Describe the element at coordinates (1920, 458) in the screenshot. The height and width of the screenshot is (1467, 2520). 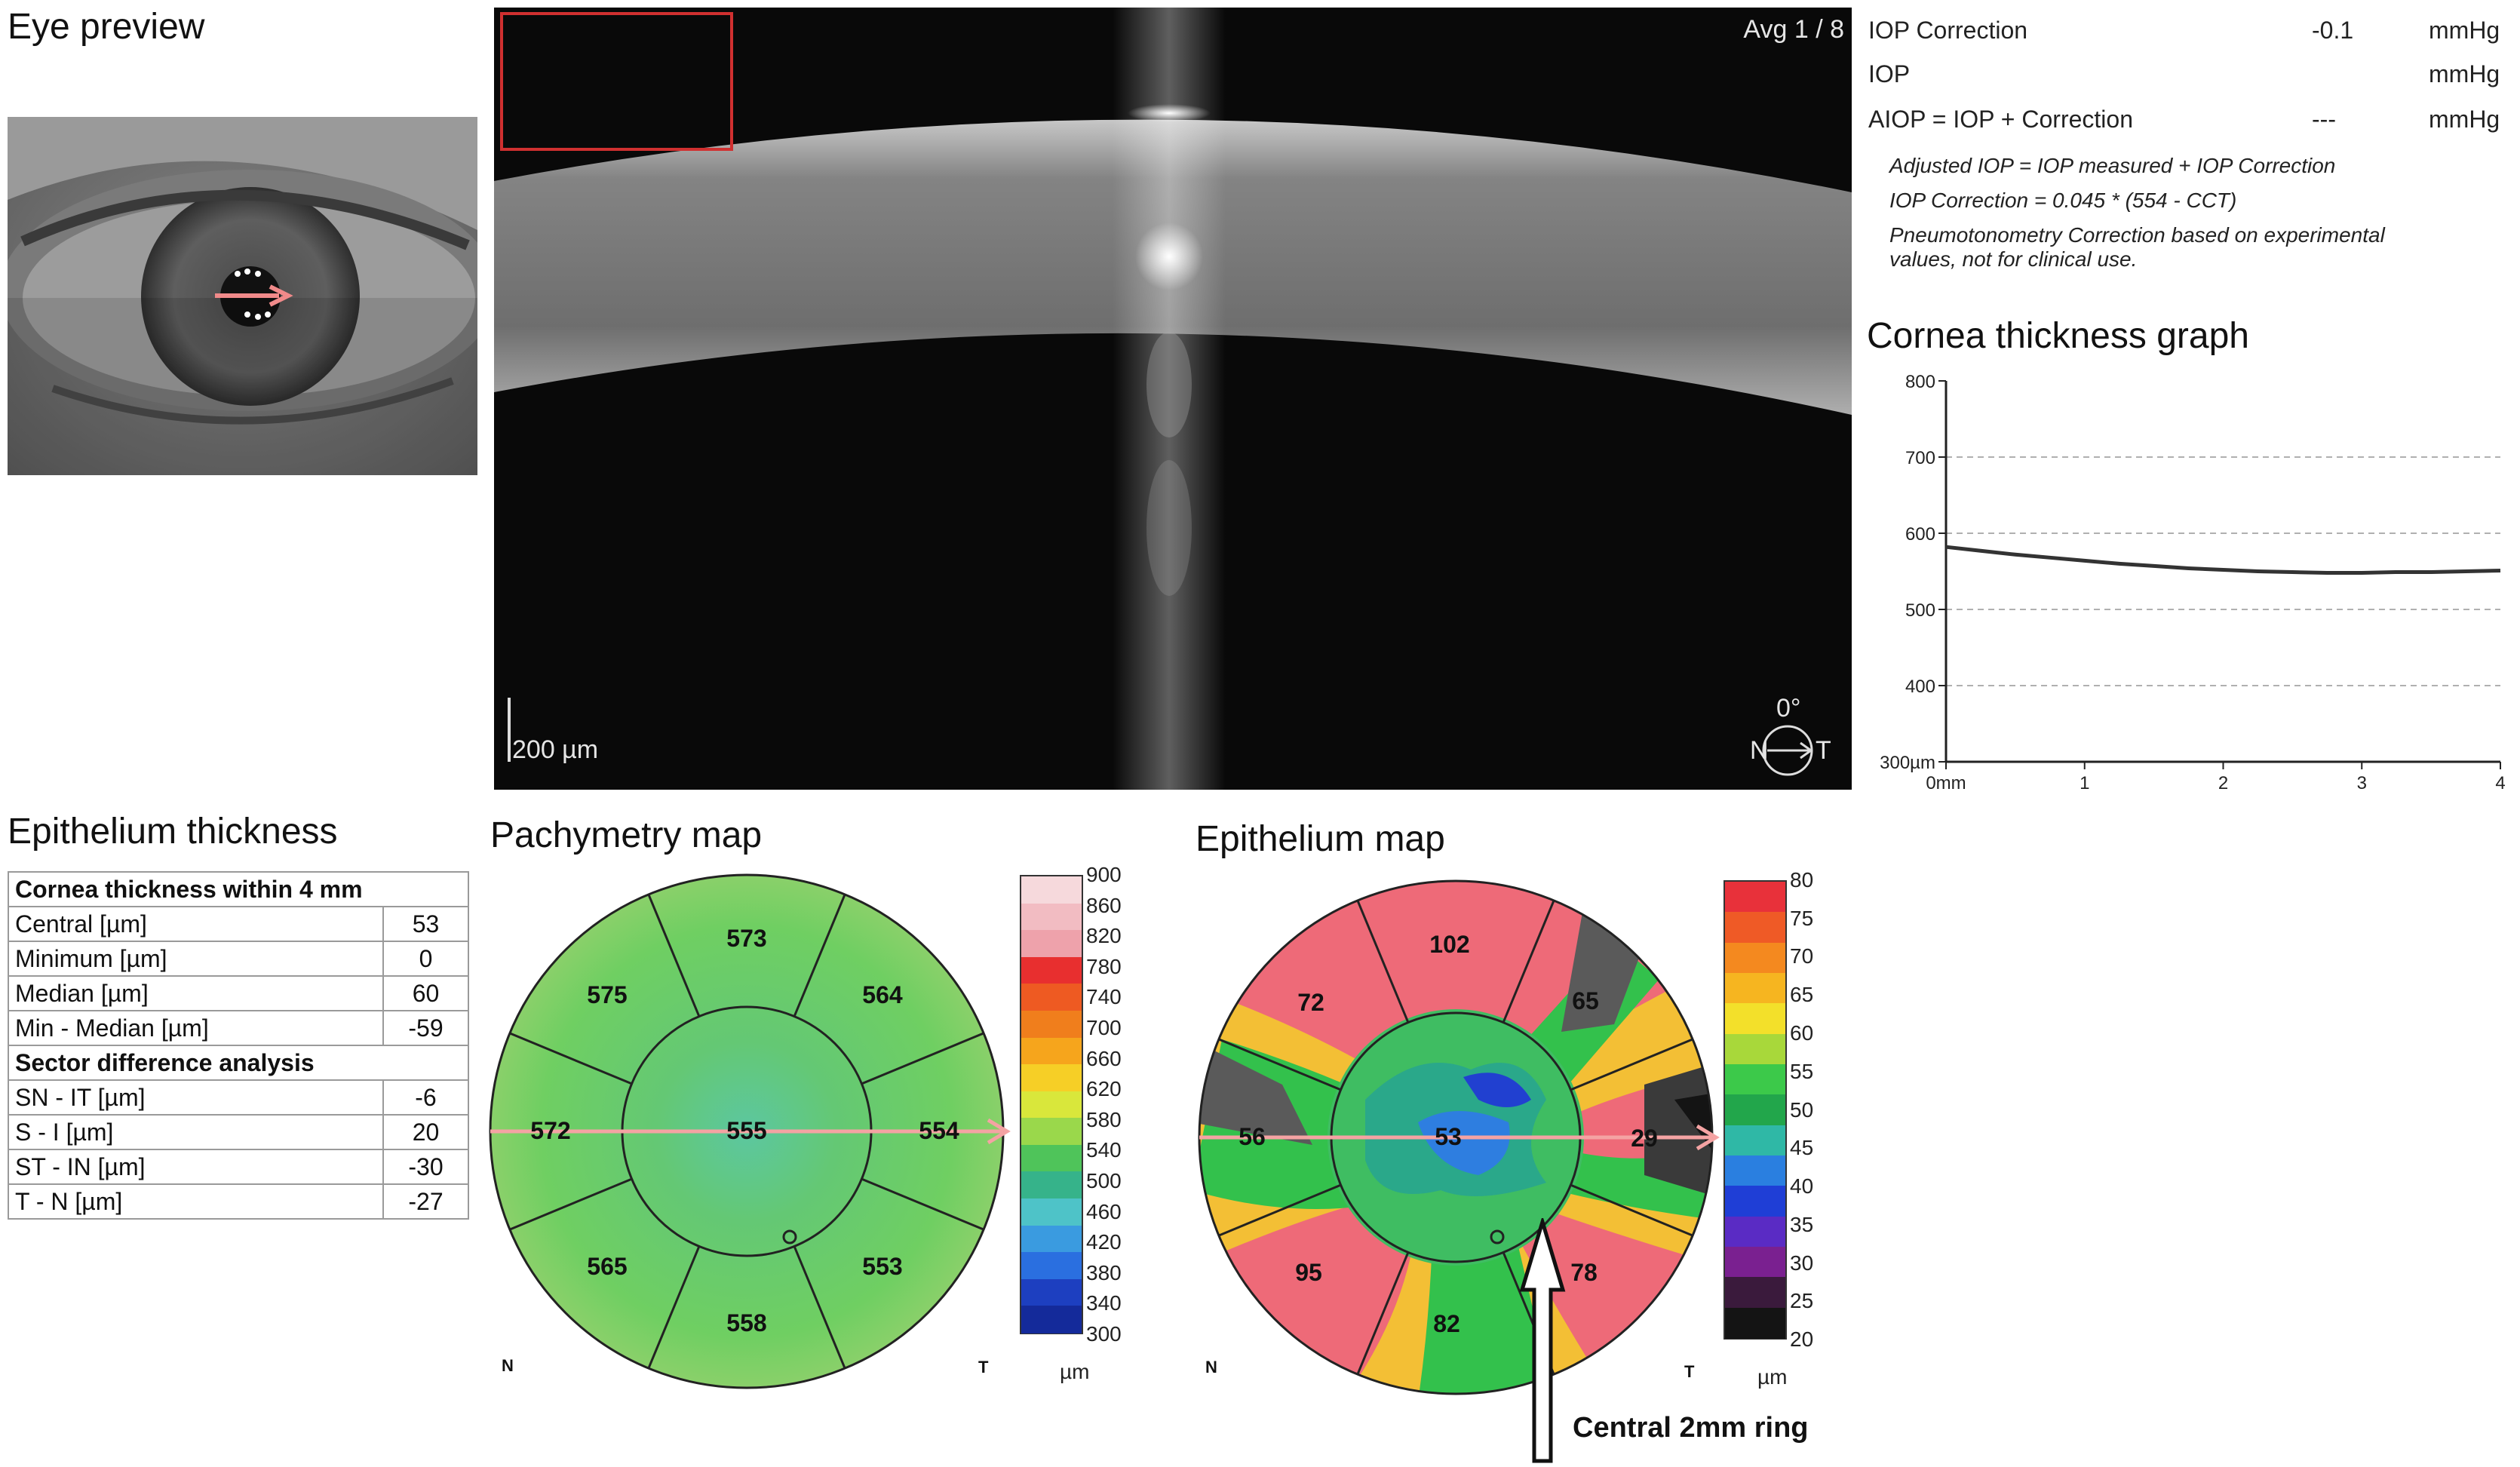
I see `y-tick-label: 700` at that location.